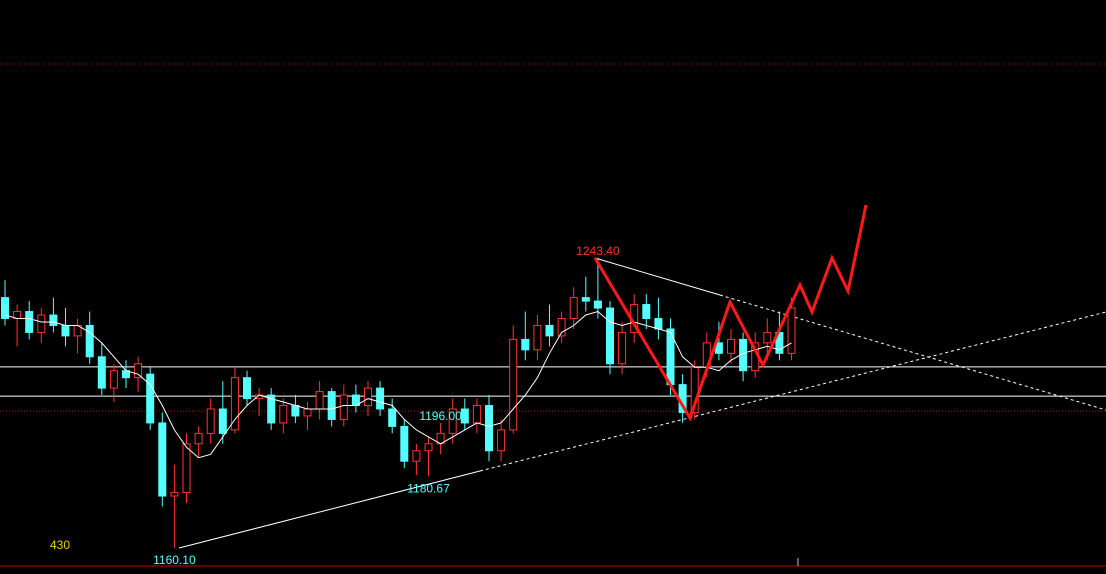  What do you see at coordinates (912, 352) in the screenshot?
I see `resistance-line-extension` at bounding box center [912, 352].